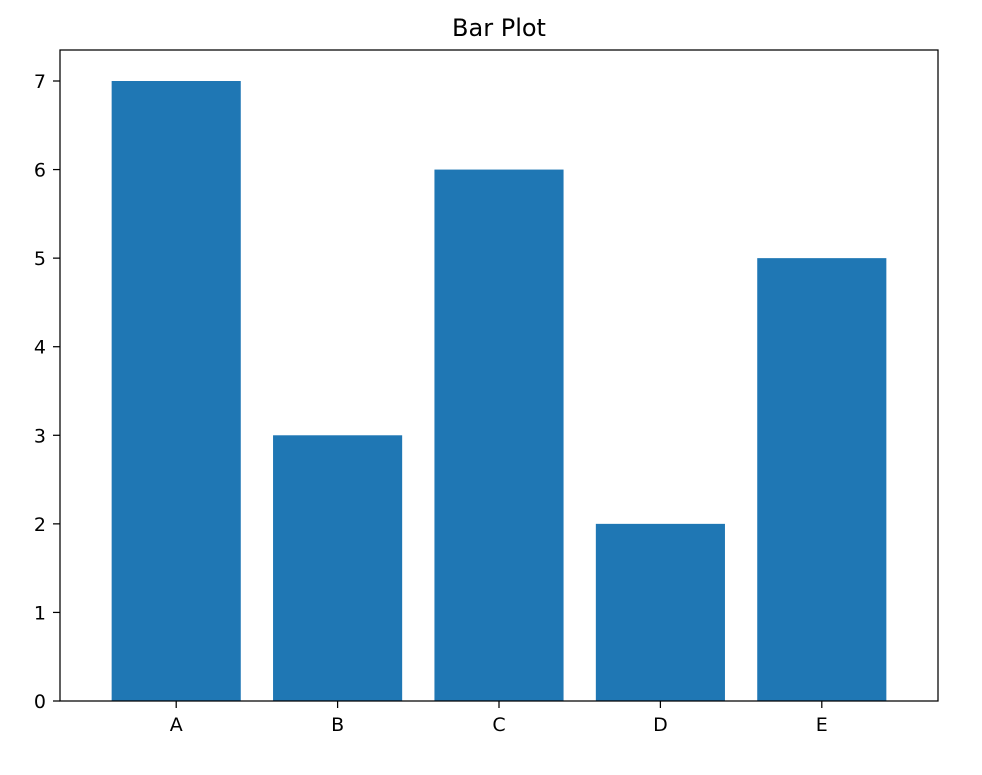  What do you see at coordinates (660, 725) in the screenshot?
I see `x-tick-label: D` at bounding box center [660, 725].